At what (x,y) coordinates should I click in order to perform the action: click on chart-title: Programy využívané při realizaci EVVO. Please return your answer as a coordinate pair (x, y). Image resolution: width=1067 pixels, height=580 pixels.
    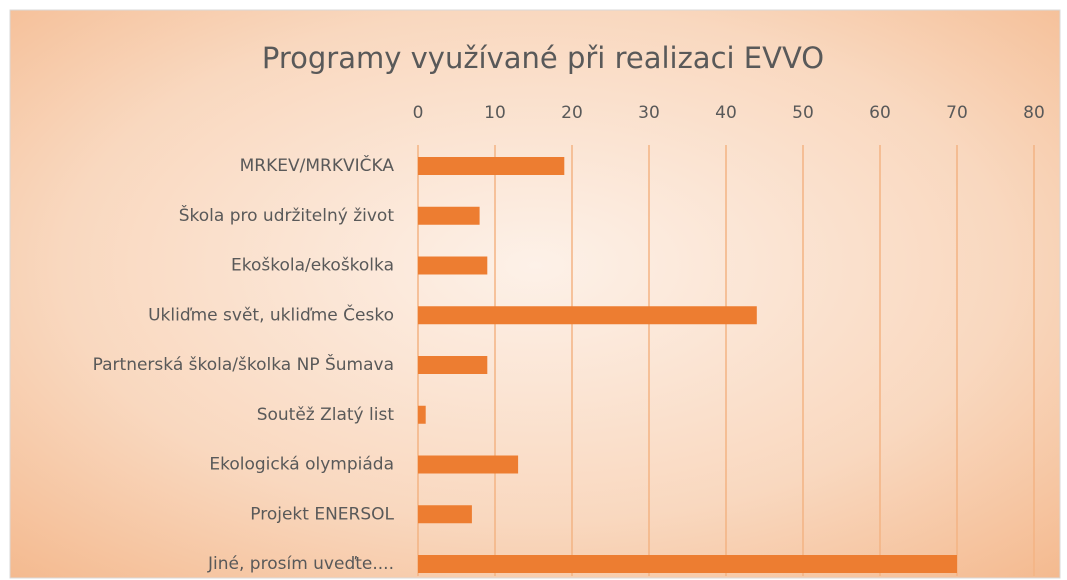
    Looking at the image, I should click on (543, 58).